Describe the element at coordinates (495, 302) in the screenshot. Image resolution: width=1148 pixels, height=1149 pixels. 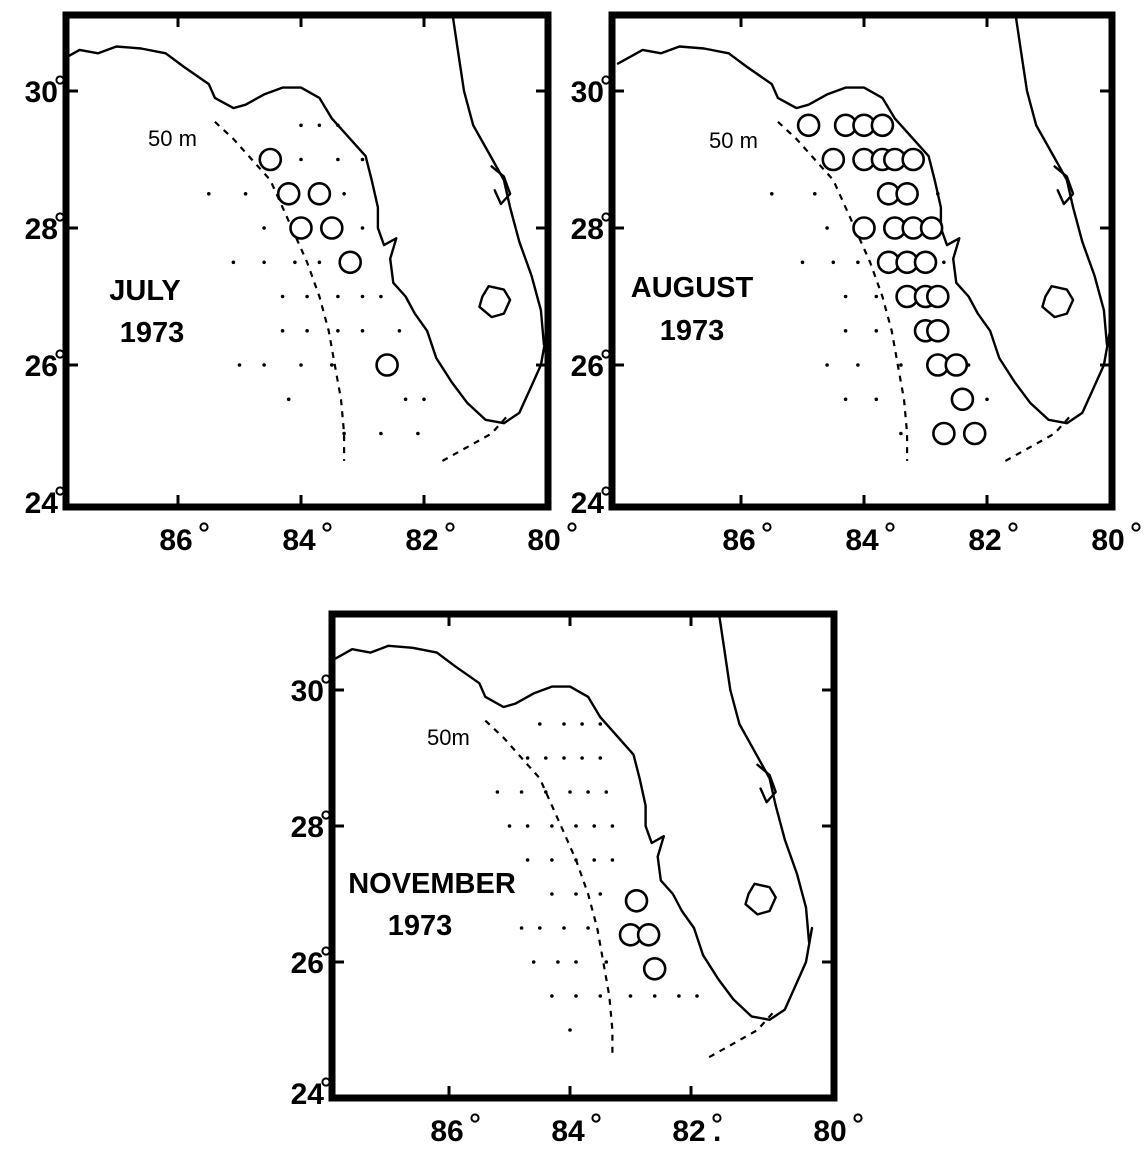
I see `lake-okeechobee` at that location.